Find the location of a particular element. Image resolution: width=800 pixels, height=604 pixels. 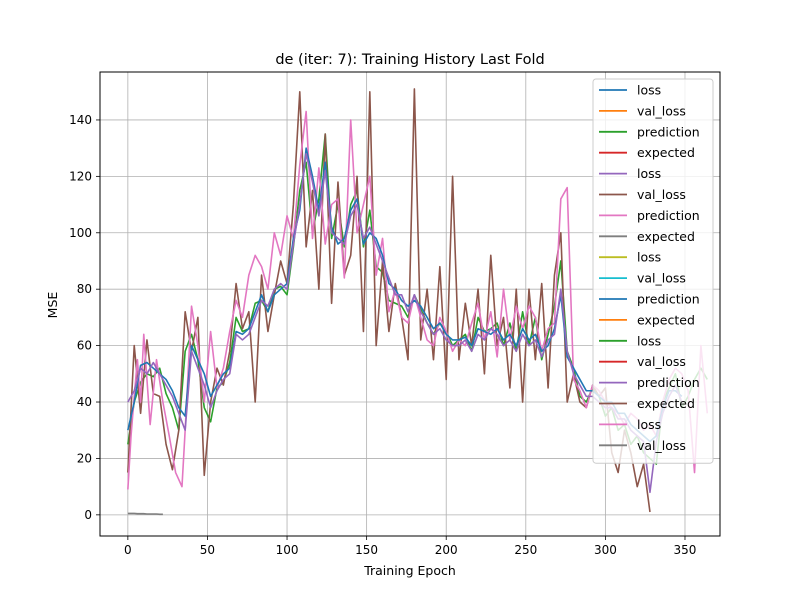

y-tick-label: 140 is located at coordinates (80, 120).